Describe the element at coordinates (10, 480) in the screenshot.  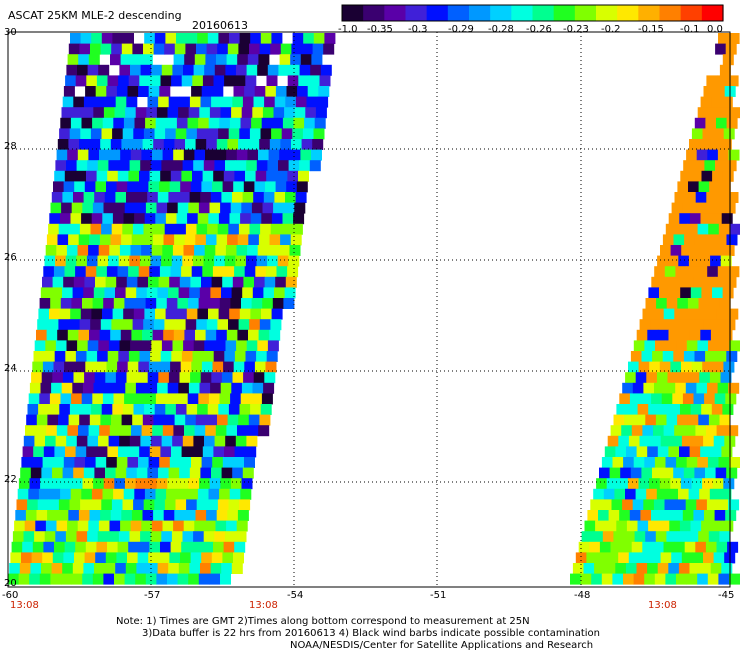
I see `lat-tick: 22` at that location.